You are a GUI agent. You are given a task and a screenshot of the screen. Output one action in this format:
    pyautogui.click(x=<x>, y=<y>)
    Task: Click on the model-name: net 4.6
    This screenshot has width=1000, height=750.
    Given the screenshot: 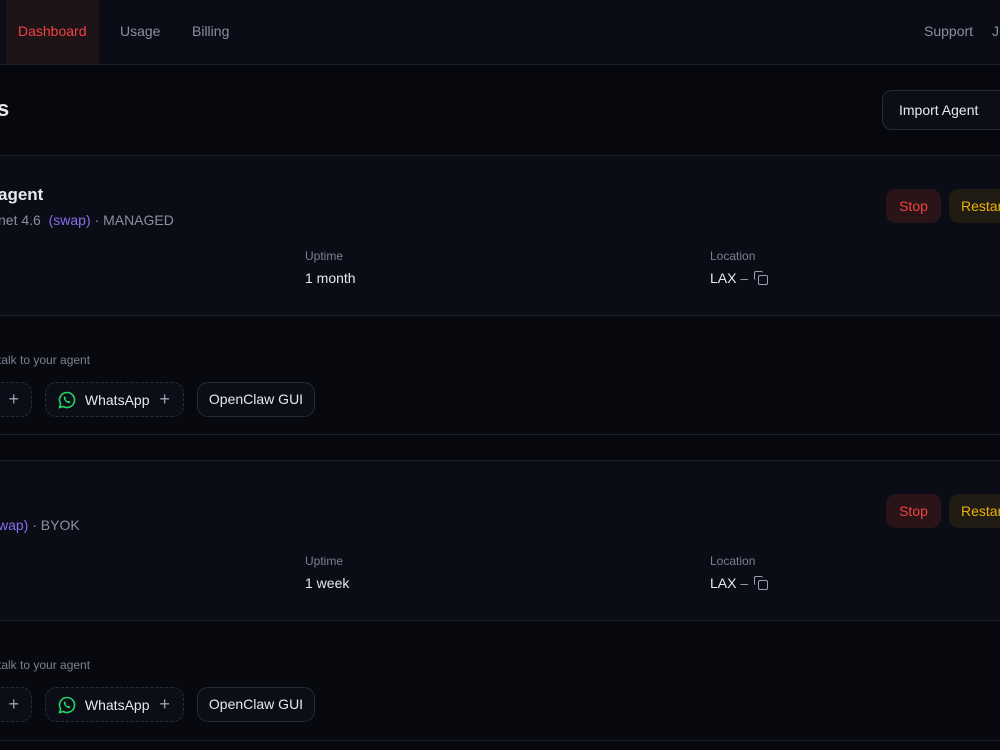 What is the action you would take?
    pyautogui.click(x=20, y=220)
    